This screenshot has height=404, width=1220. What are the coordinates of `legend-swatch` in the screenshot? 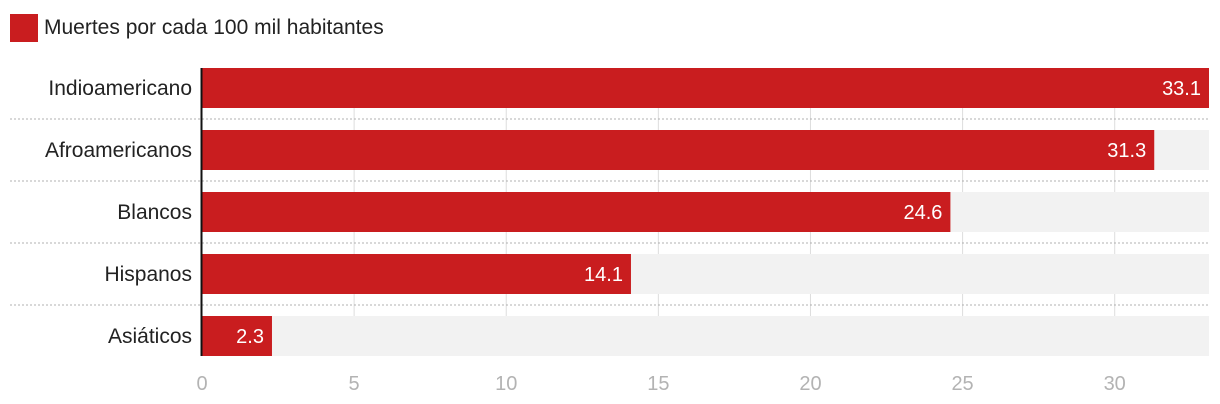 It's located at (24, 28).